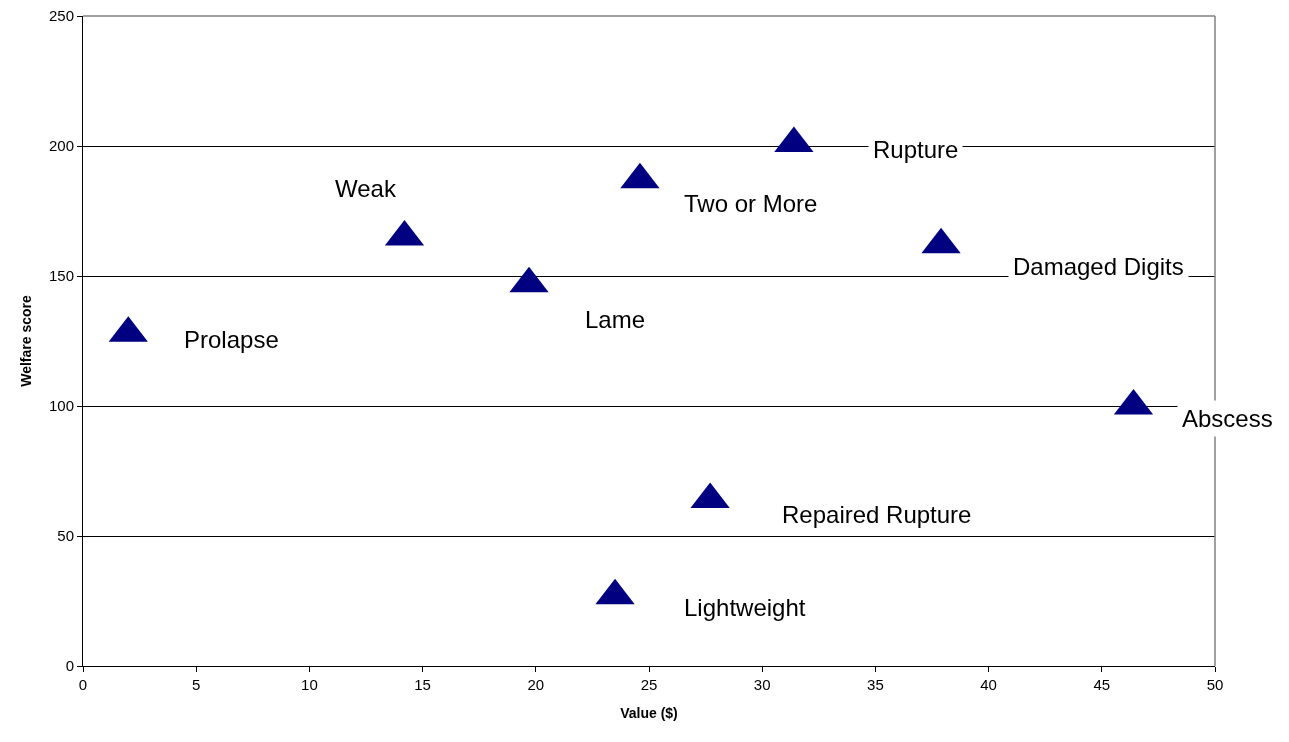  What do you see at coordinates (751, 203) in the screenshot?
I see `annotation: Two or More` at bounding box center [751, 203].